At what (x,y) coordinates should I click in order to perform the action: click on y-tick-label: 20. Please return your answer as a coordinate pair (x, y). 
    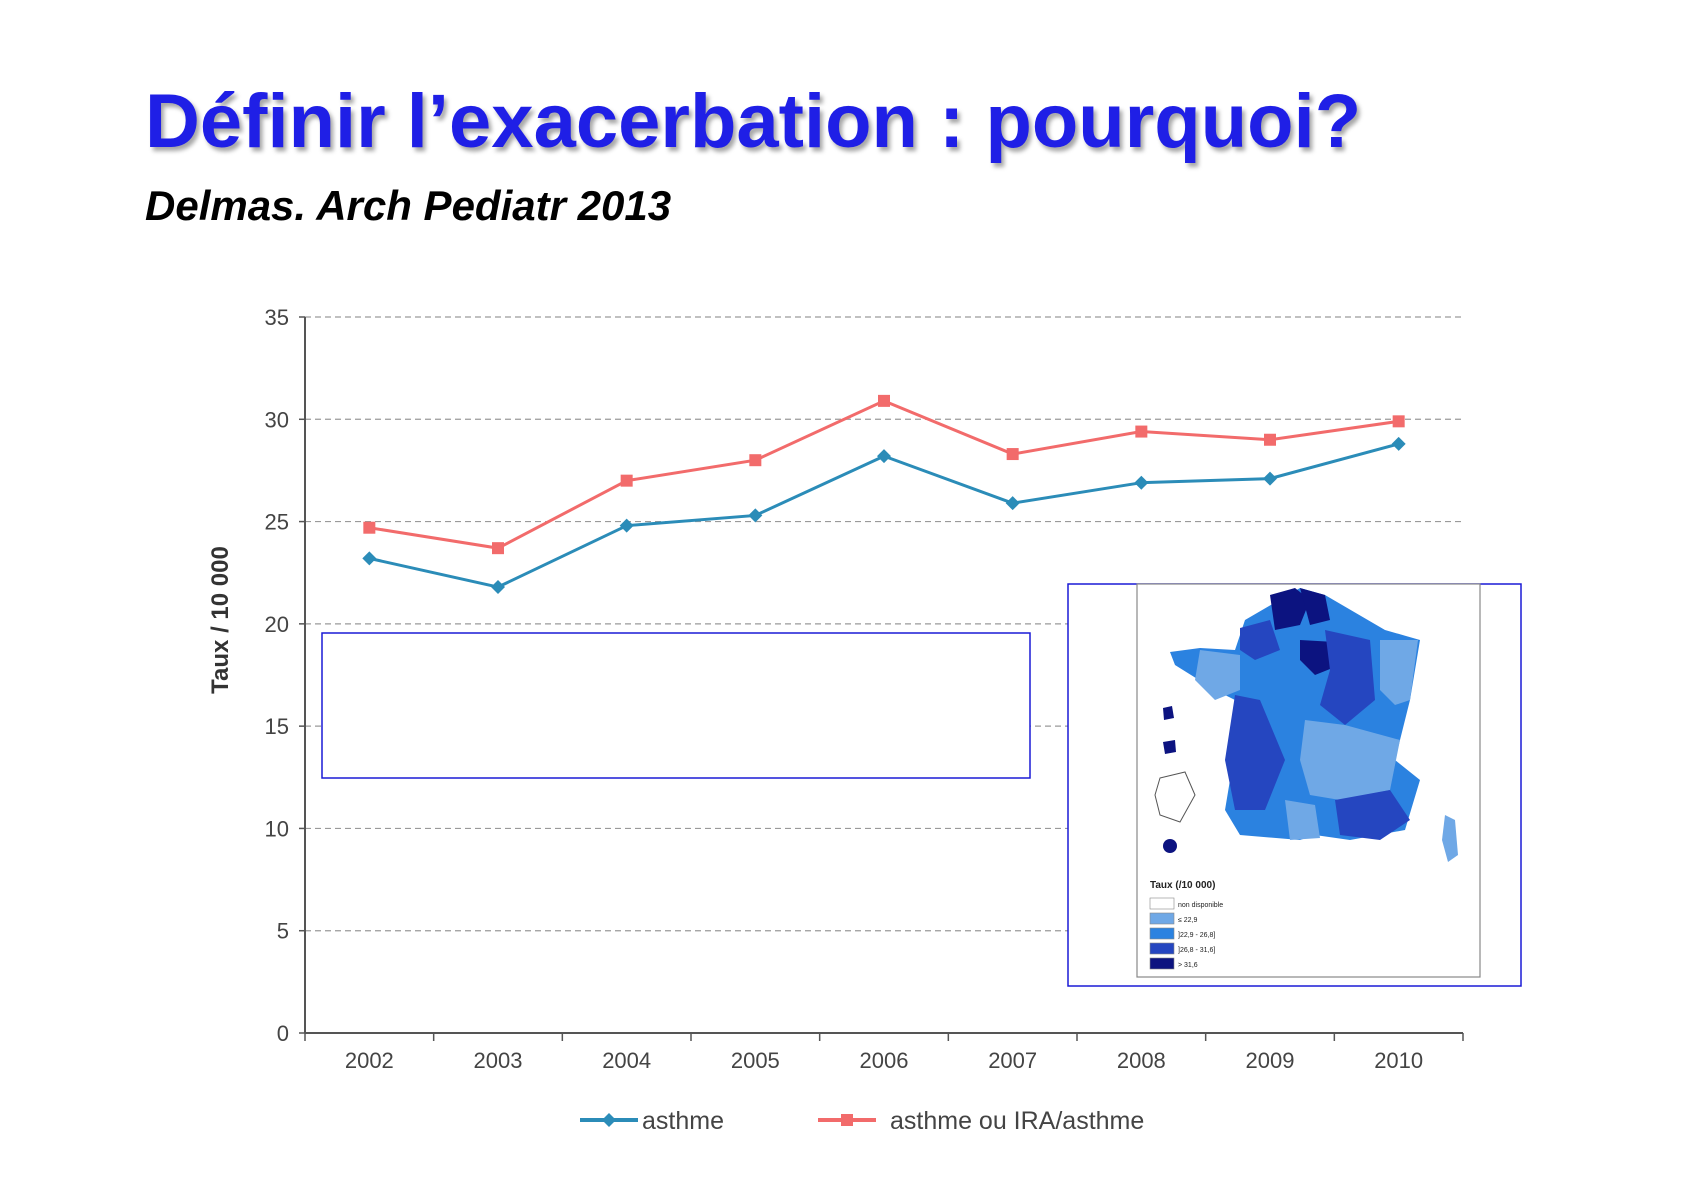
    Looking at the image, I should click on (277, 624).